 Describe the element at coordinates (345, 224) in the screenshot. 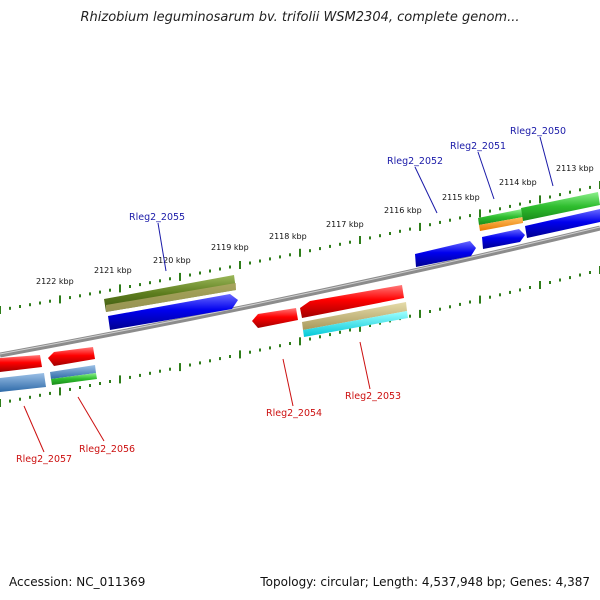

I see `kbp-label: 2117 kbp` at that location.